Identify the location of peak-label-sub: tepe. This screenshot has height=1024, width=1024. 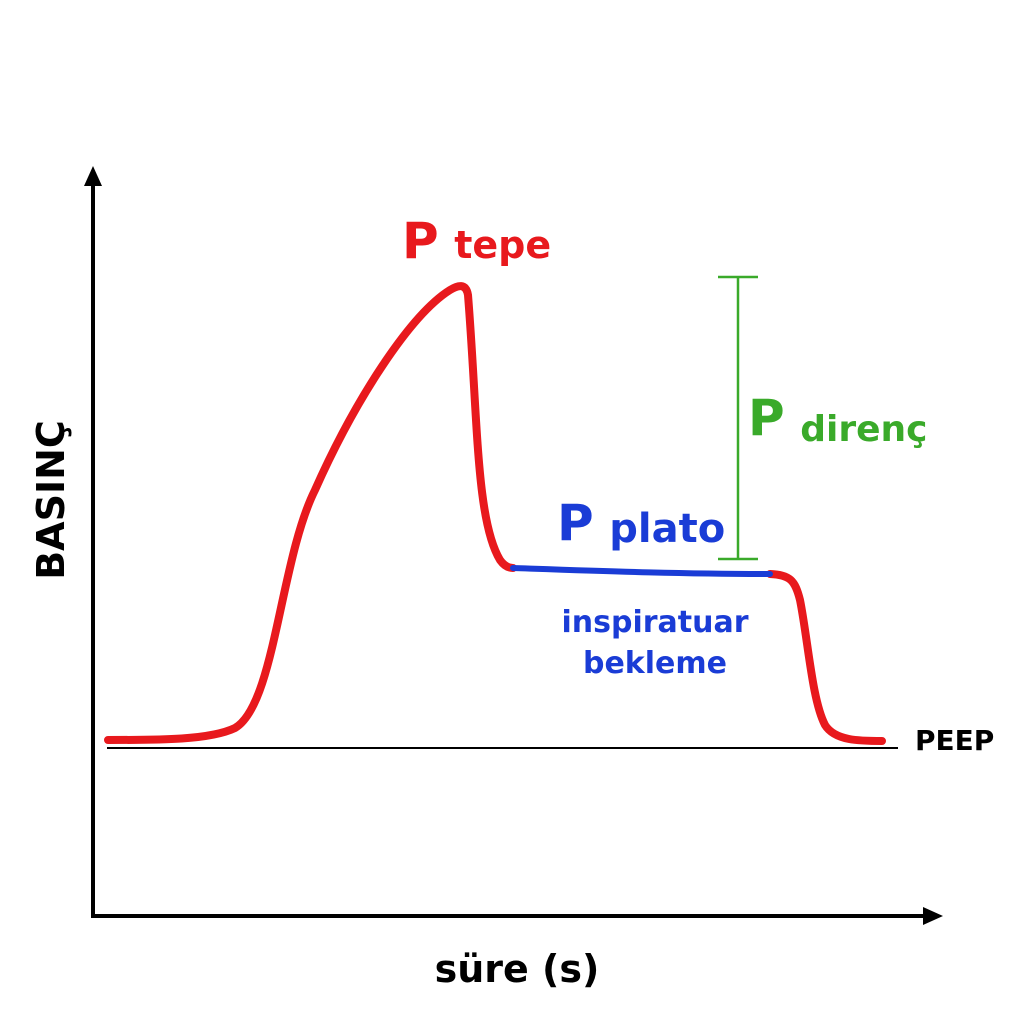
(502, 245).